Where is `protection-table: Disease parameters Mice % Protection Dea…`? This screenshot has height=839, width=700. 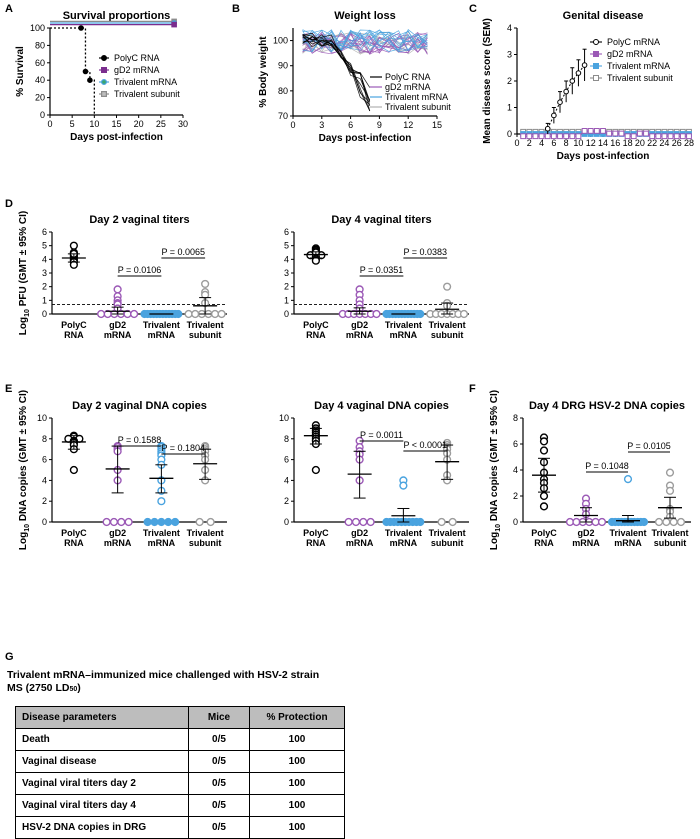 protection-table: Disease parameters Mice % Protection Dea… is located at coordinates (180, 772).